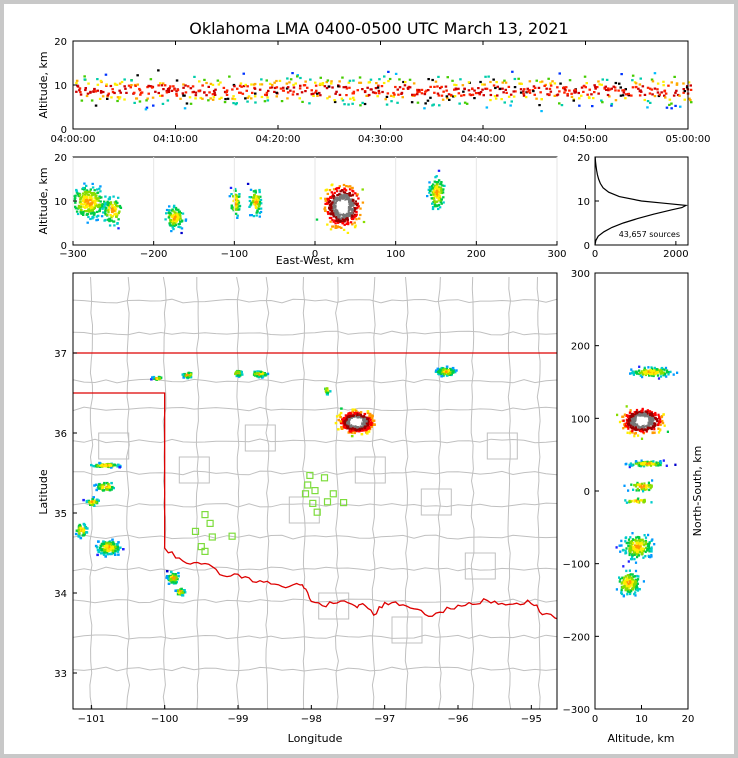  Describe the element at coordinates (60, 674) in the screenshot. I see `plan-view-ytick-label: 33` at that location.